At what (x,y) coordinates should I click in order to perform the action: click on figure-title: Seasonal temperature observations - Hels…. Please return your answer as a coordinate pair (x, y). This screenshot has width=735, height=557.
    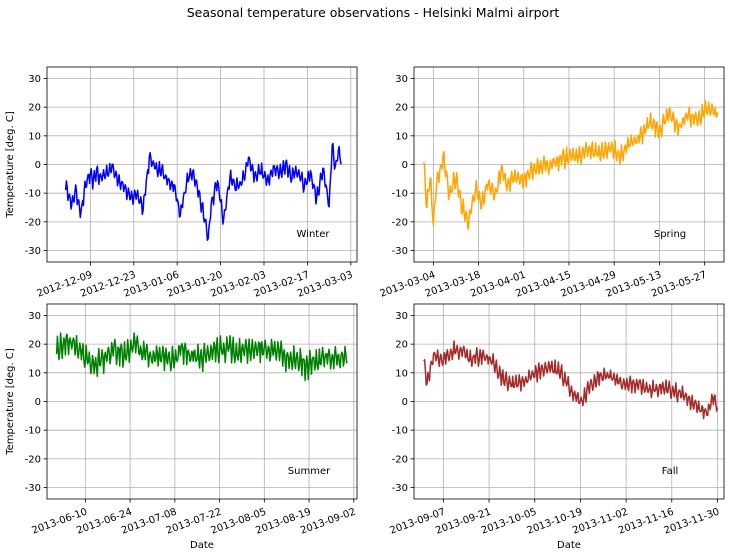
    Looking at the image, I should click on (373, 12).